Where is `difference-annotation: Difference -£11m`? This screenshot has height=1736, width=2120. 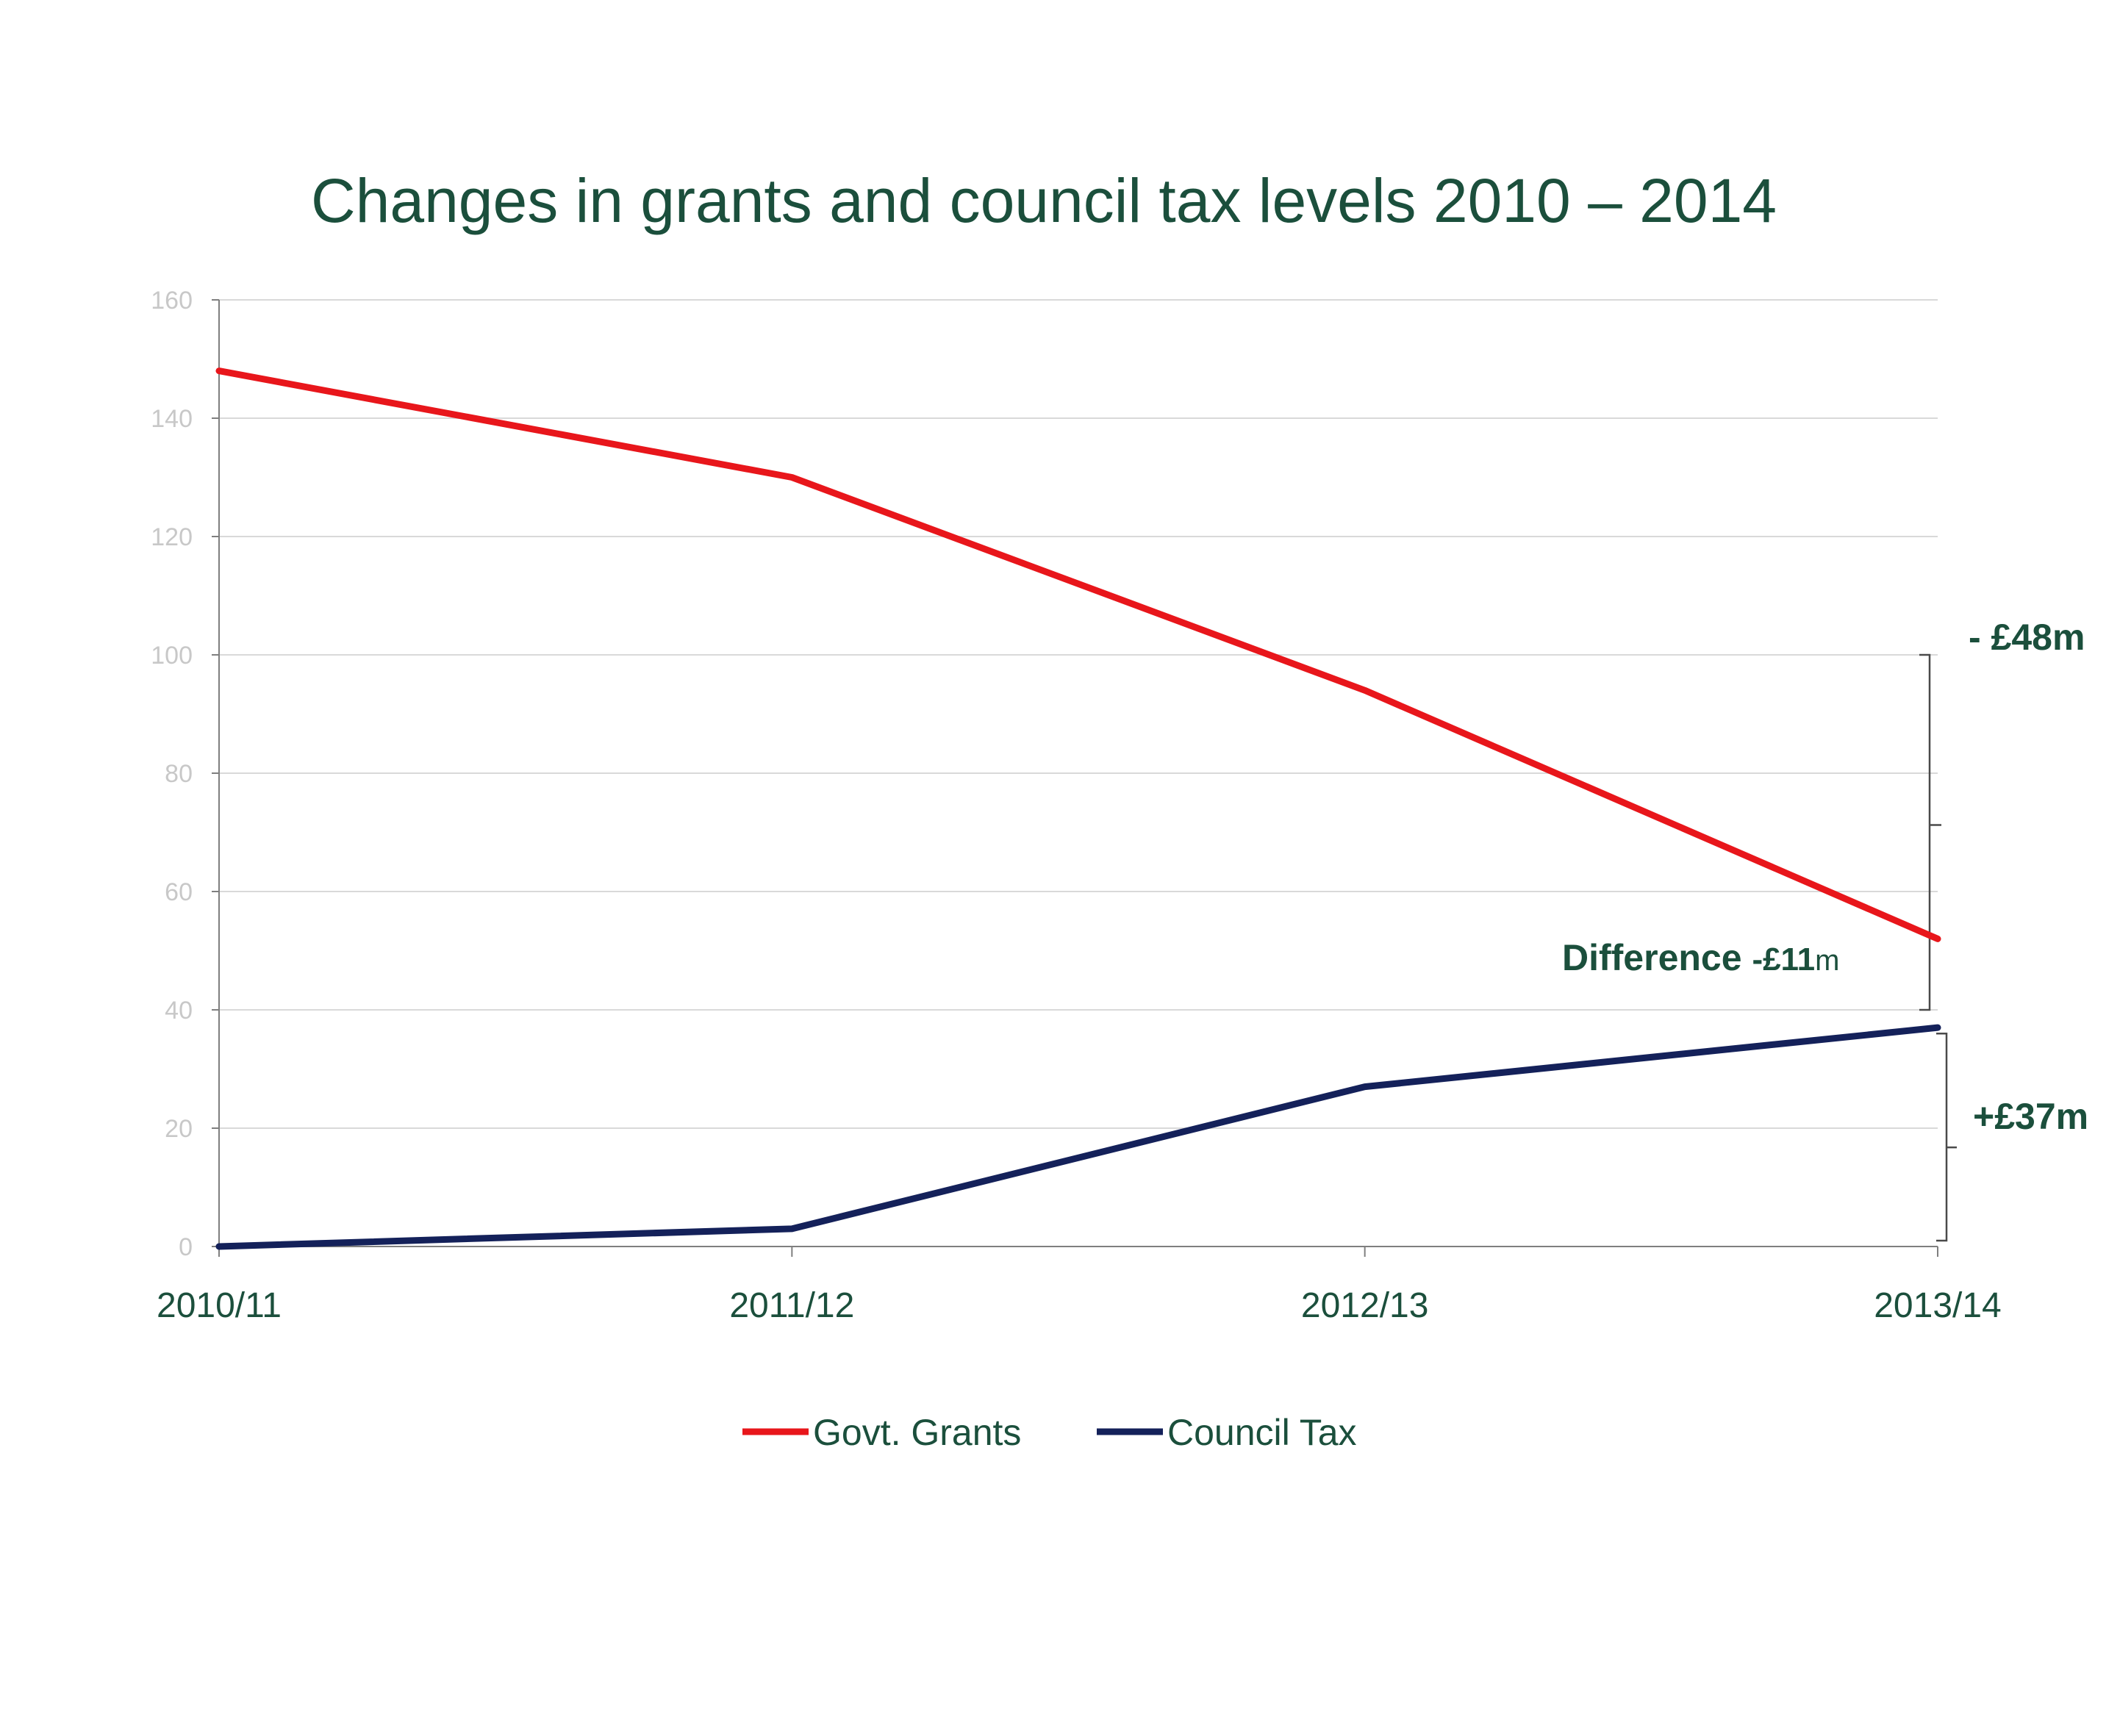
difference-annotation: Difference -£11m is located at coordinates (1701, 957).